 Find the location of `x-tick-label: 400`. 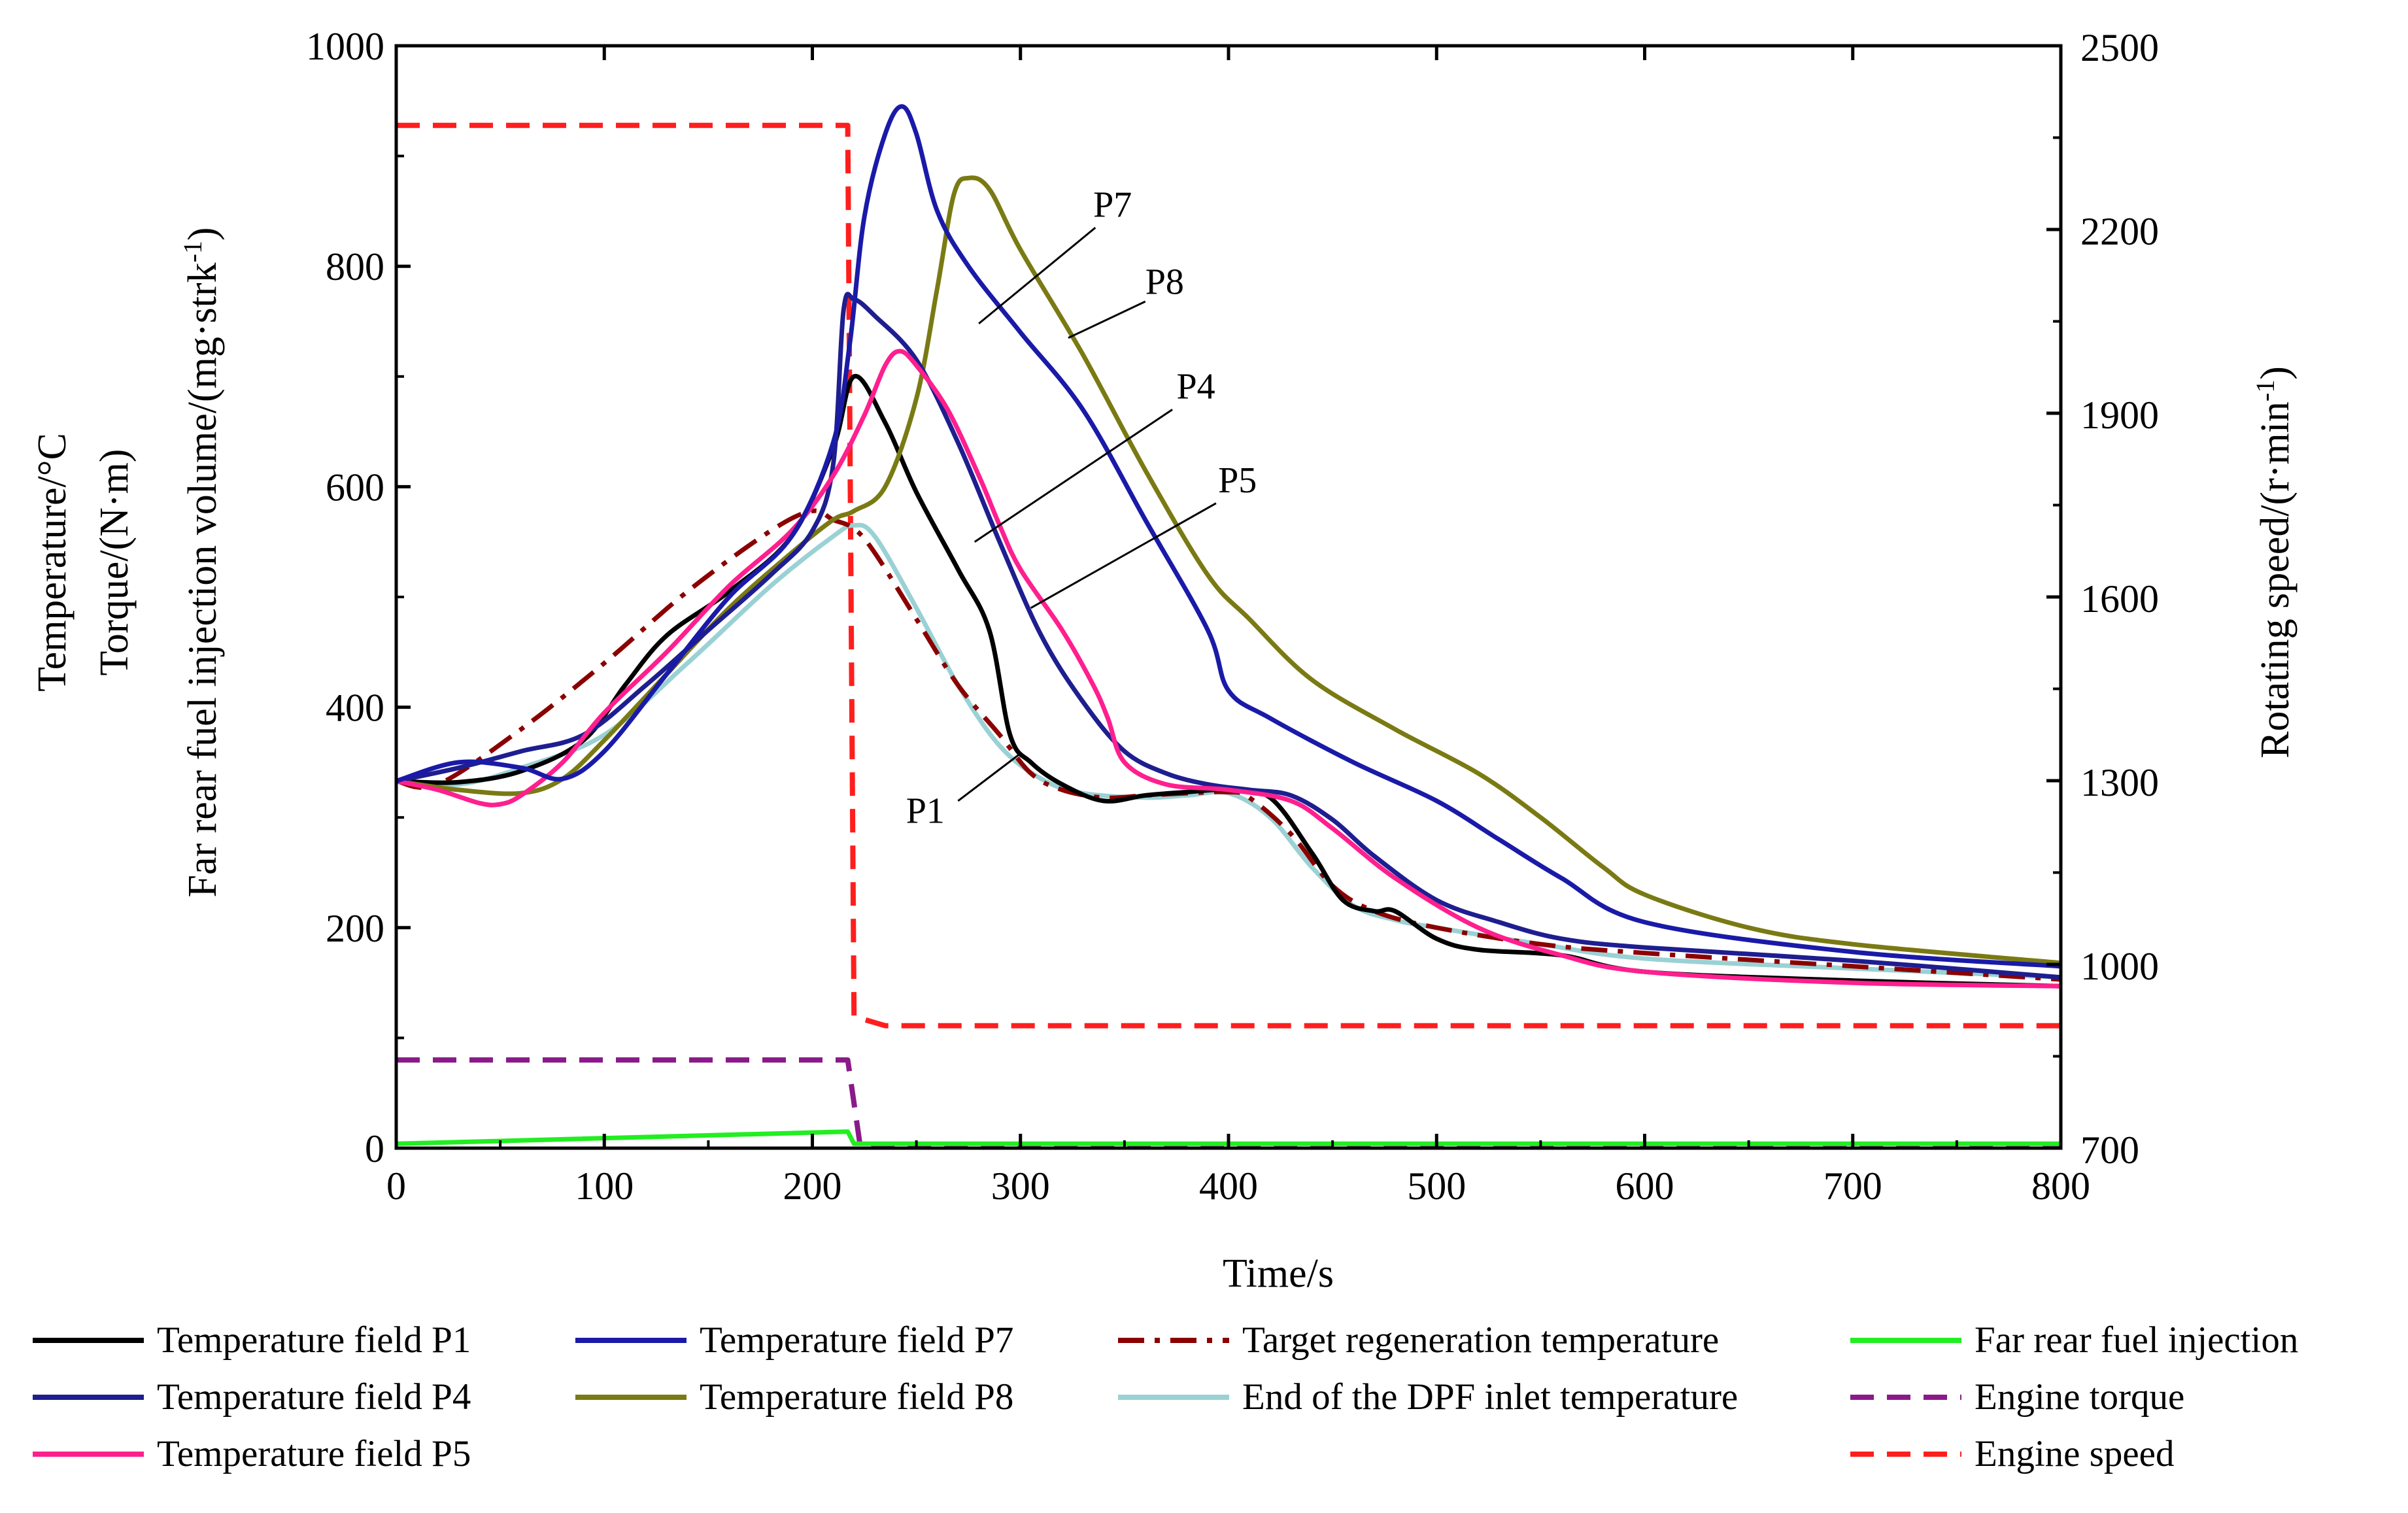

x-tick-label: 400 is located at coordinates (1228, 1186).